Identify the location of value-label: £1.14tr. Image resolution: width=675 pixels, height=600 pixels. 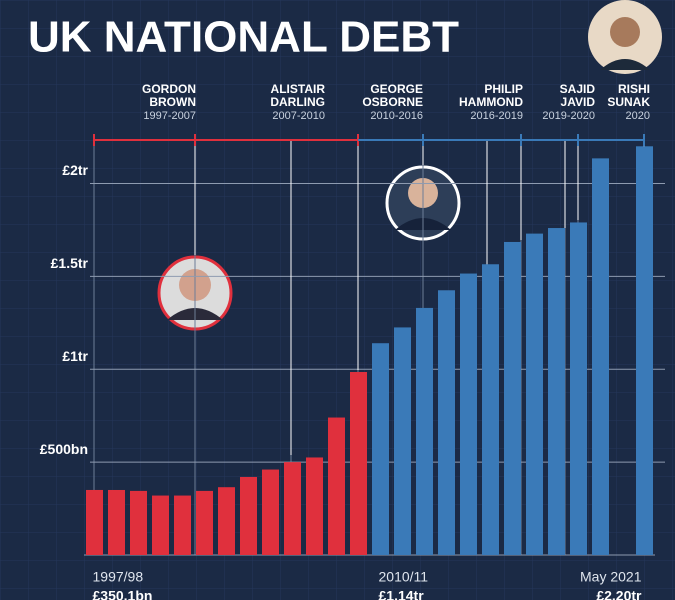
(402, 594).